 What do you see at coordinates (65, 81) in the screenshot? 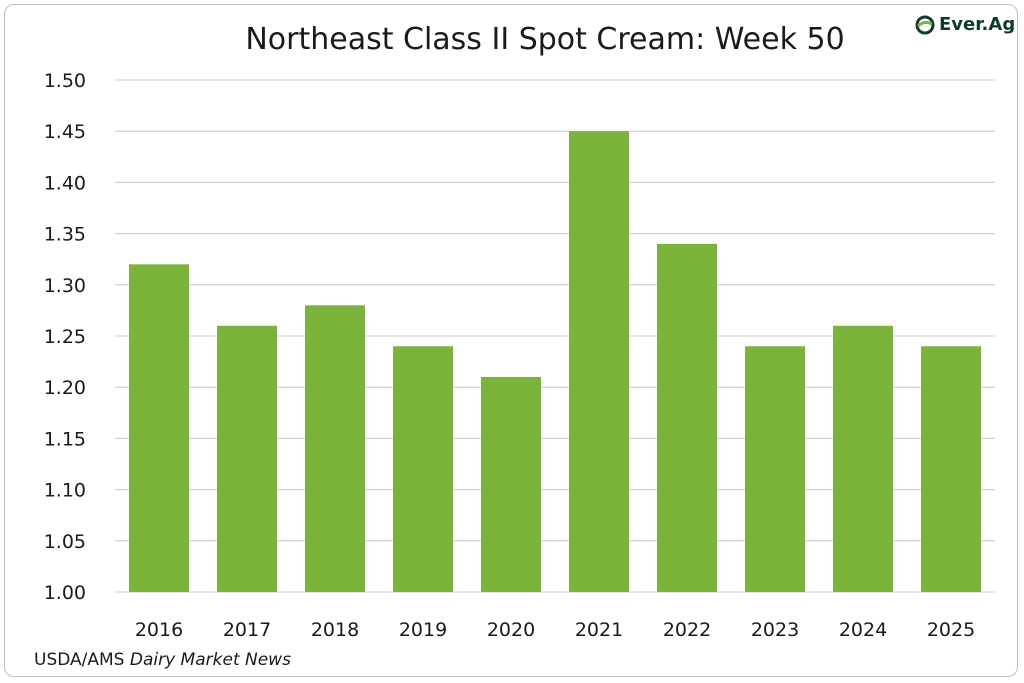
I see `y-tick-label: 1.50` at bounding box center [65, 81].